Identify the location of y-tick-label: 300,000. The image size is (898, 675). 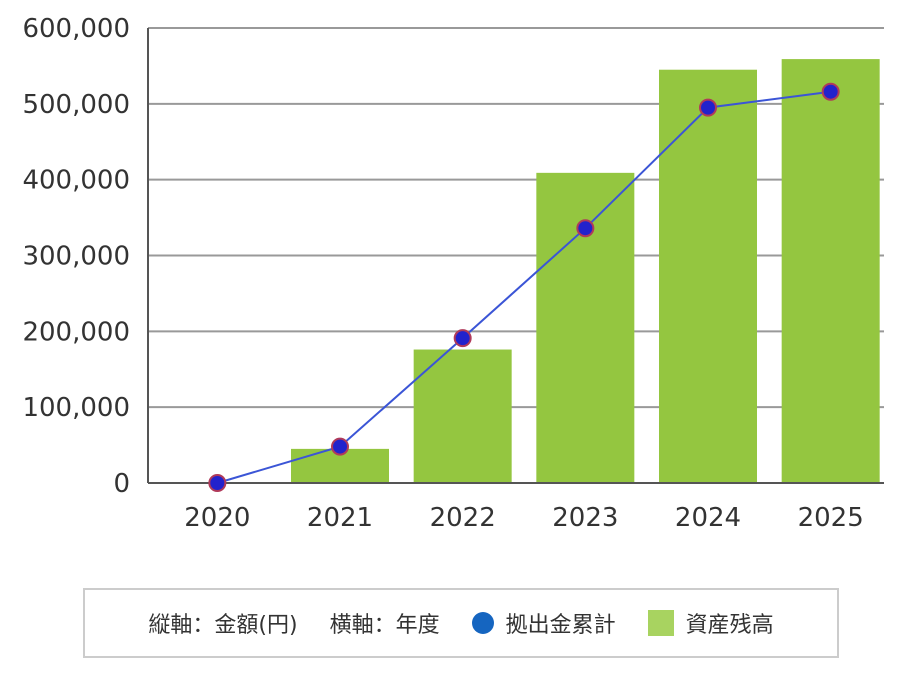
(76, 257).